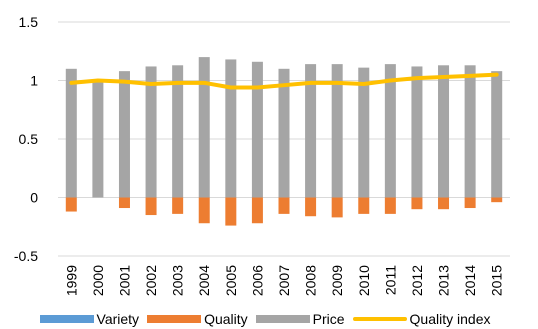 Image resolution: width=538 pixels, height=329 pixels. I want to click on legend-label-quality: Quality, so click(226, 318).